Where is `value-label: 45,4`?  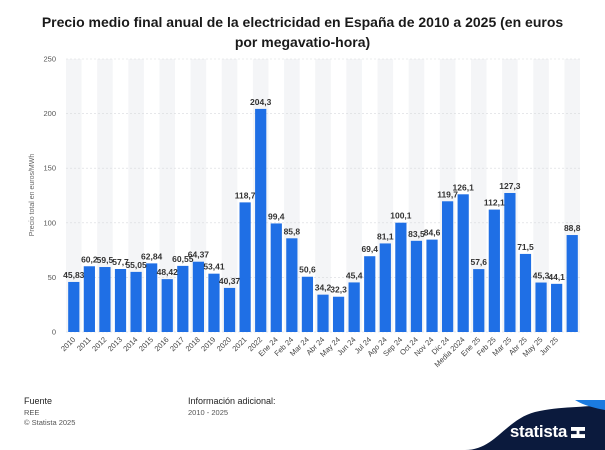
value-label: 45,4 is located at coordinates (354, 275).